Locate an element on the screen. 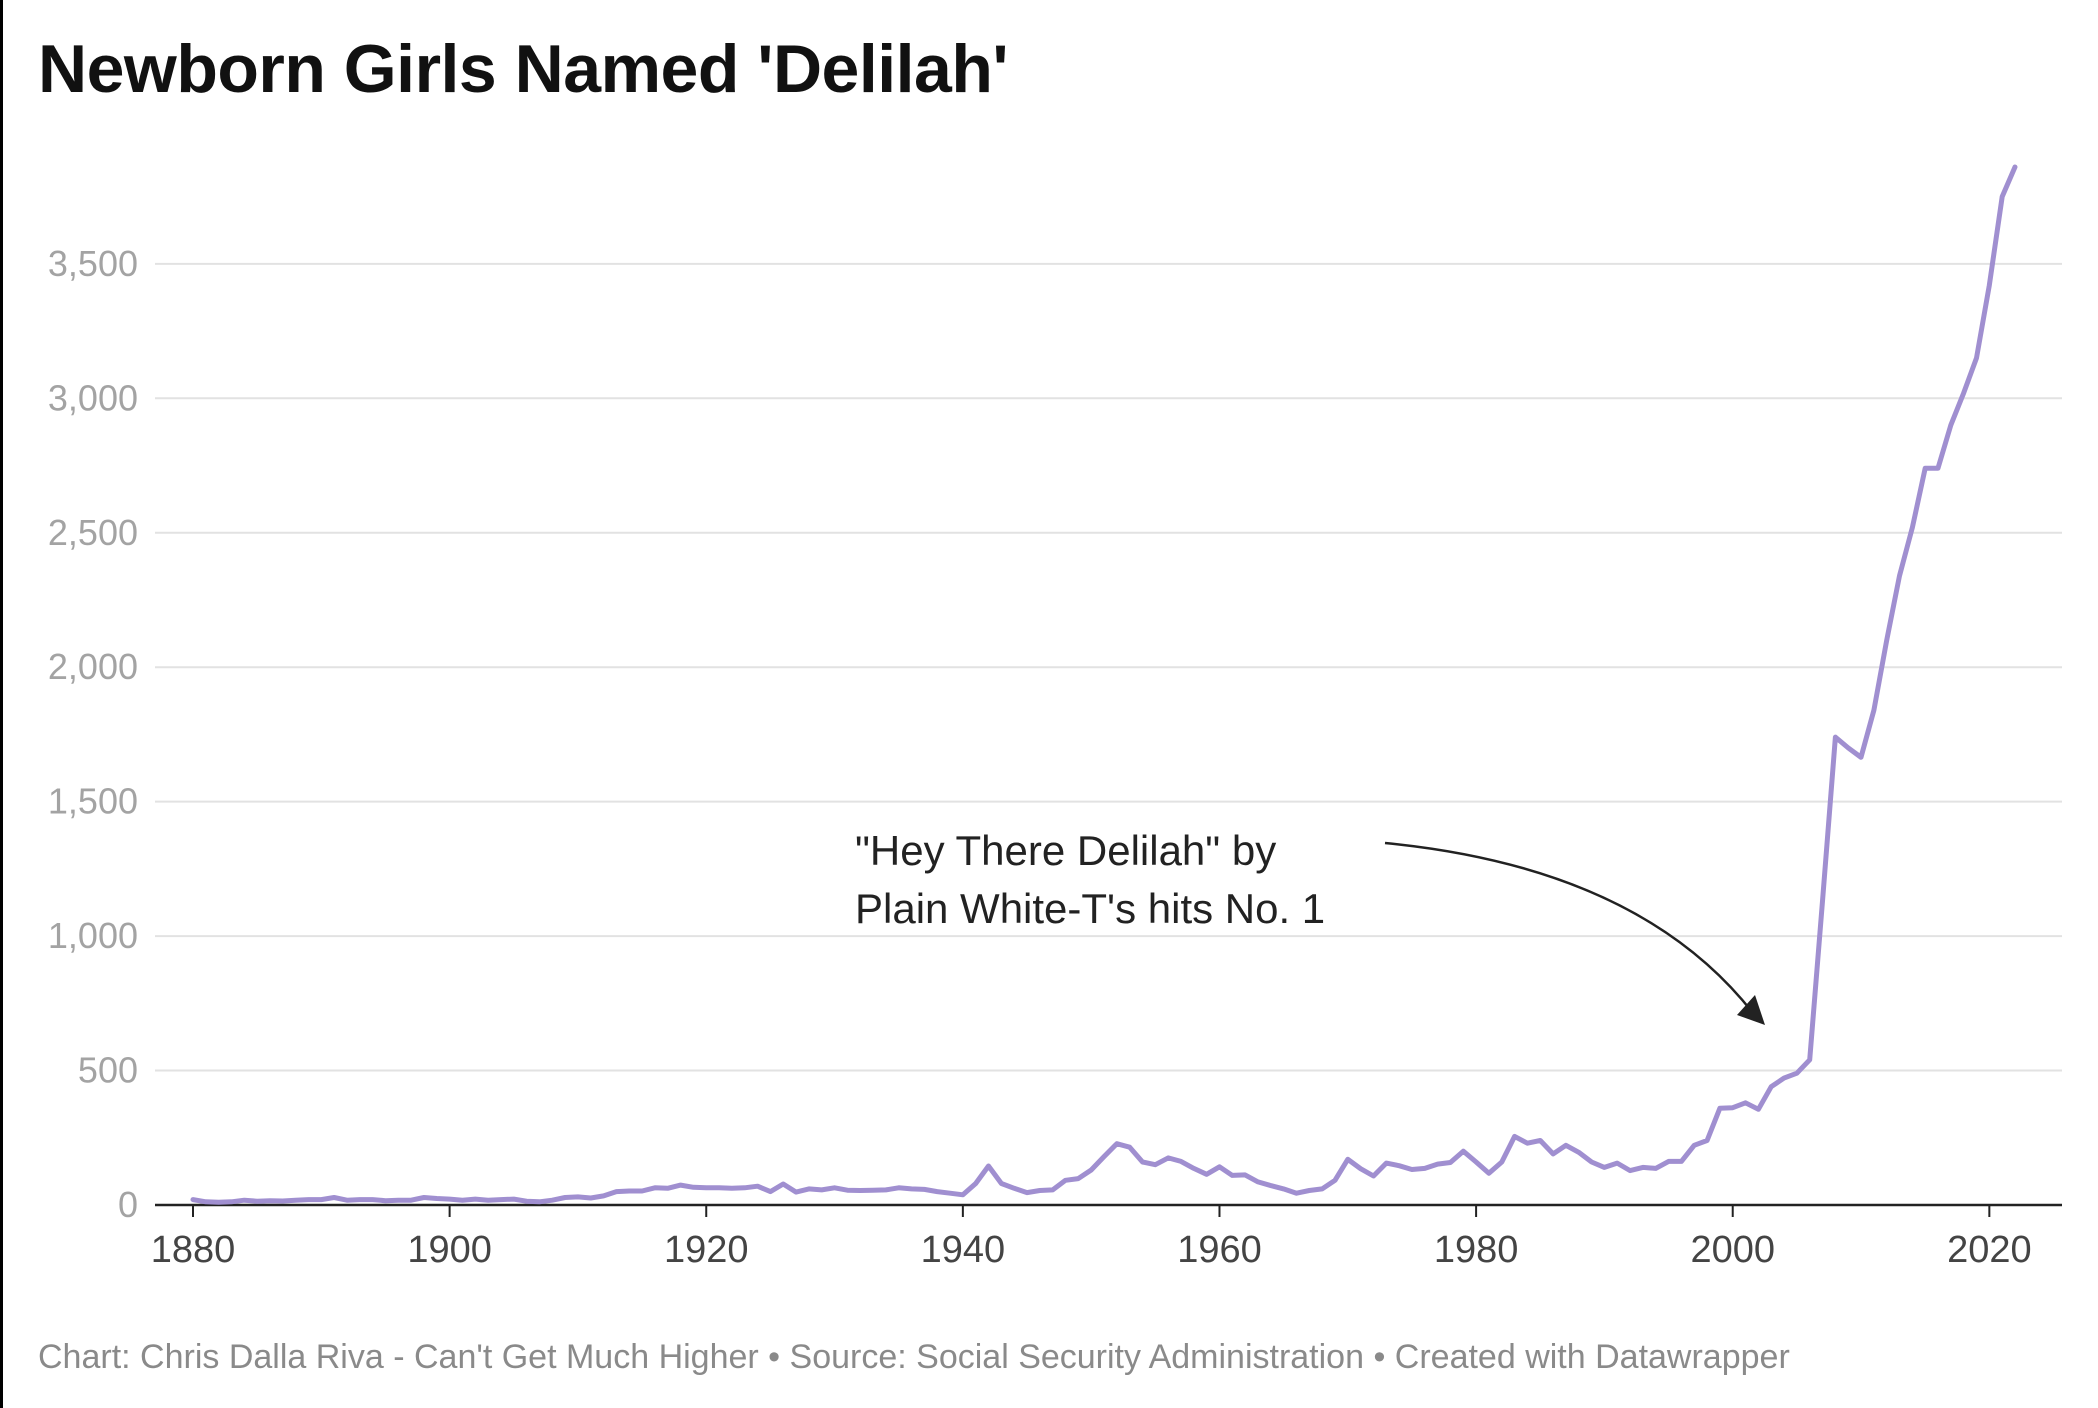 The width and height of the screenshot is (2098, 1408). x-tick-label: 1980 is located at coordinates (1476, 1250).